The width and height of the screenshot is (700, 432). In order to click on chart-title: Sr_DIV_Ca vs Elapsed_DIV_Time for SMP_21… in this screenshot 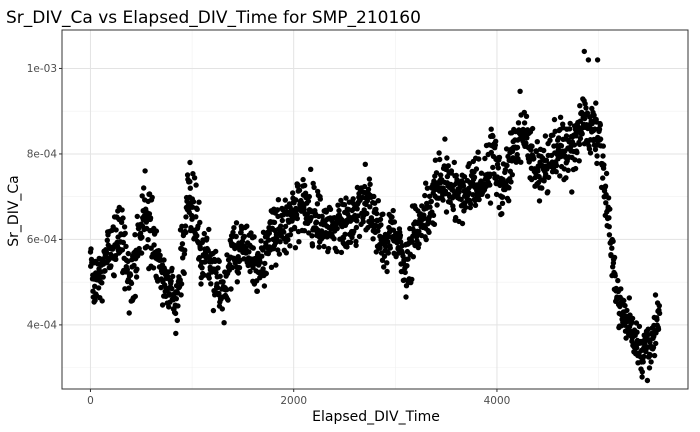, I will do `click(213, 18)`.